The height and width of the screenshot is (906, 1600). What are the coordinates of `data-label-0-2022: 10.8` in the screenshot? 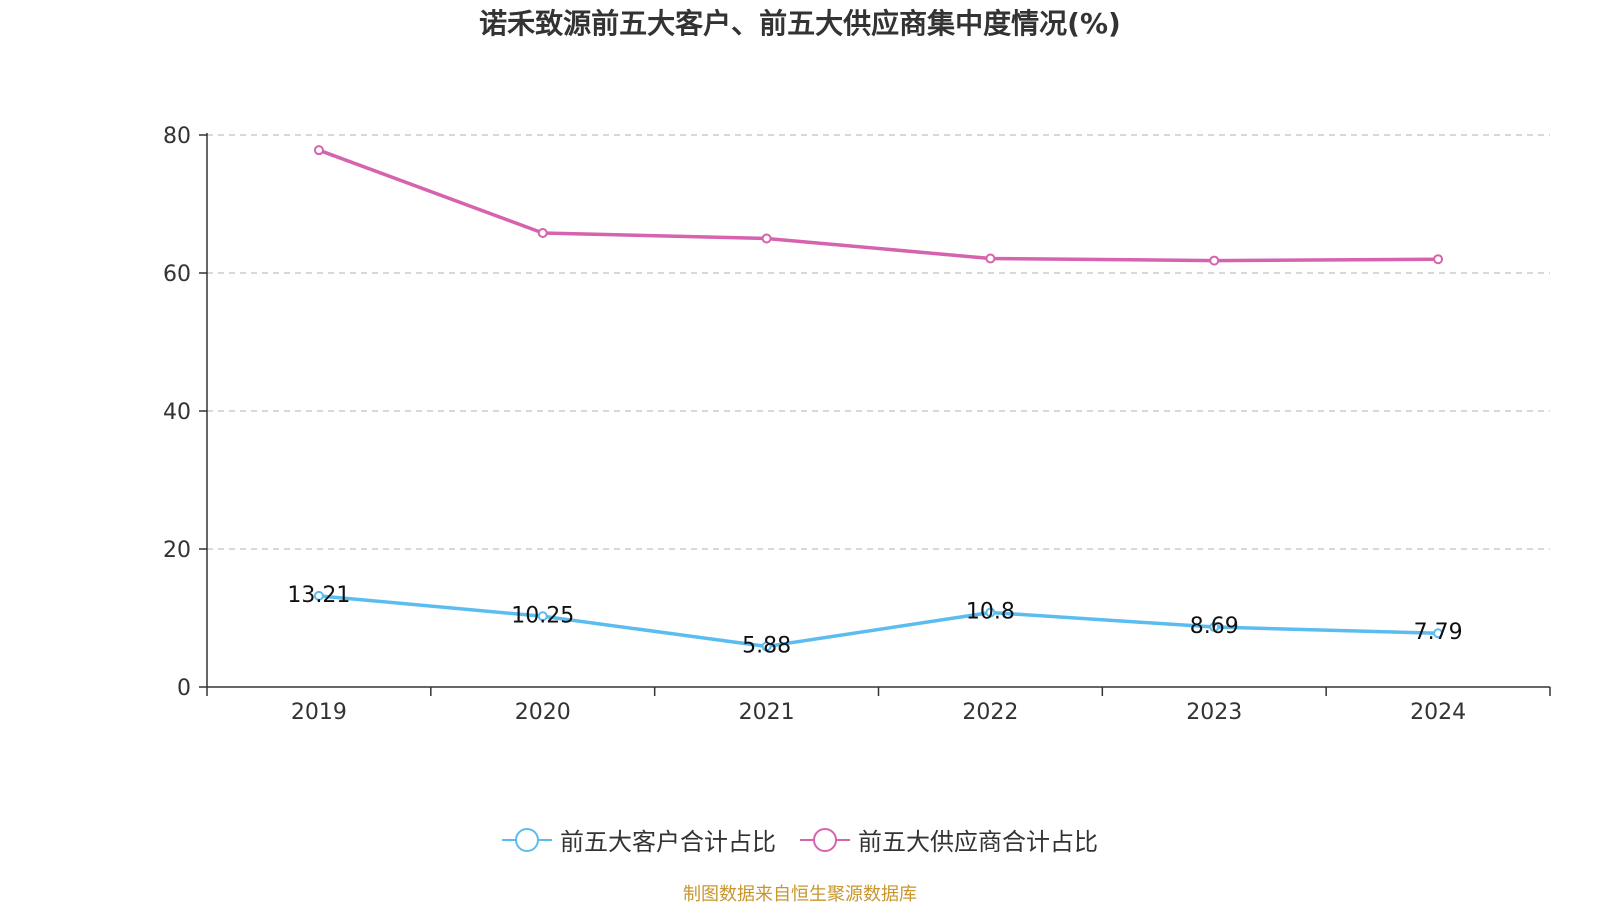 It's located at (990, 611).